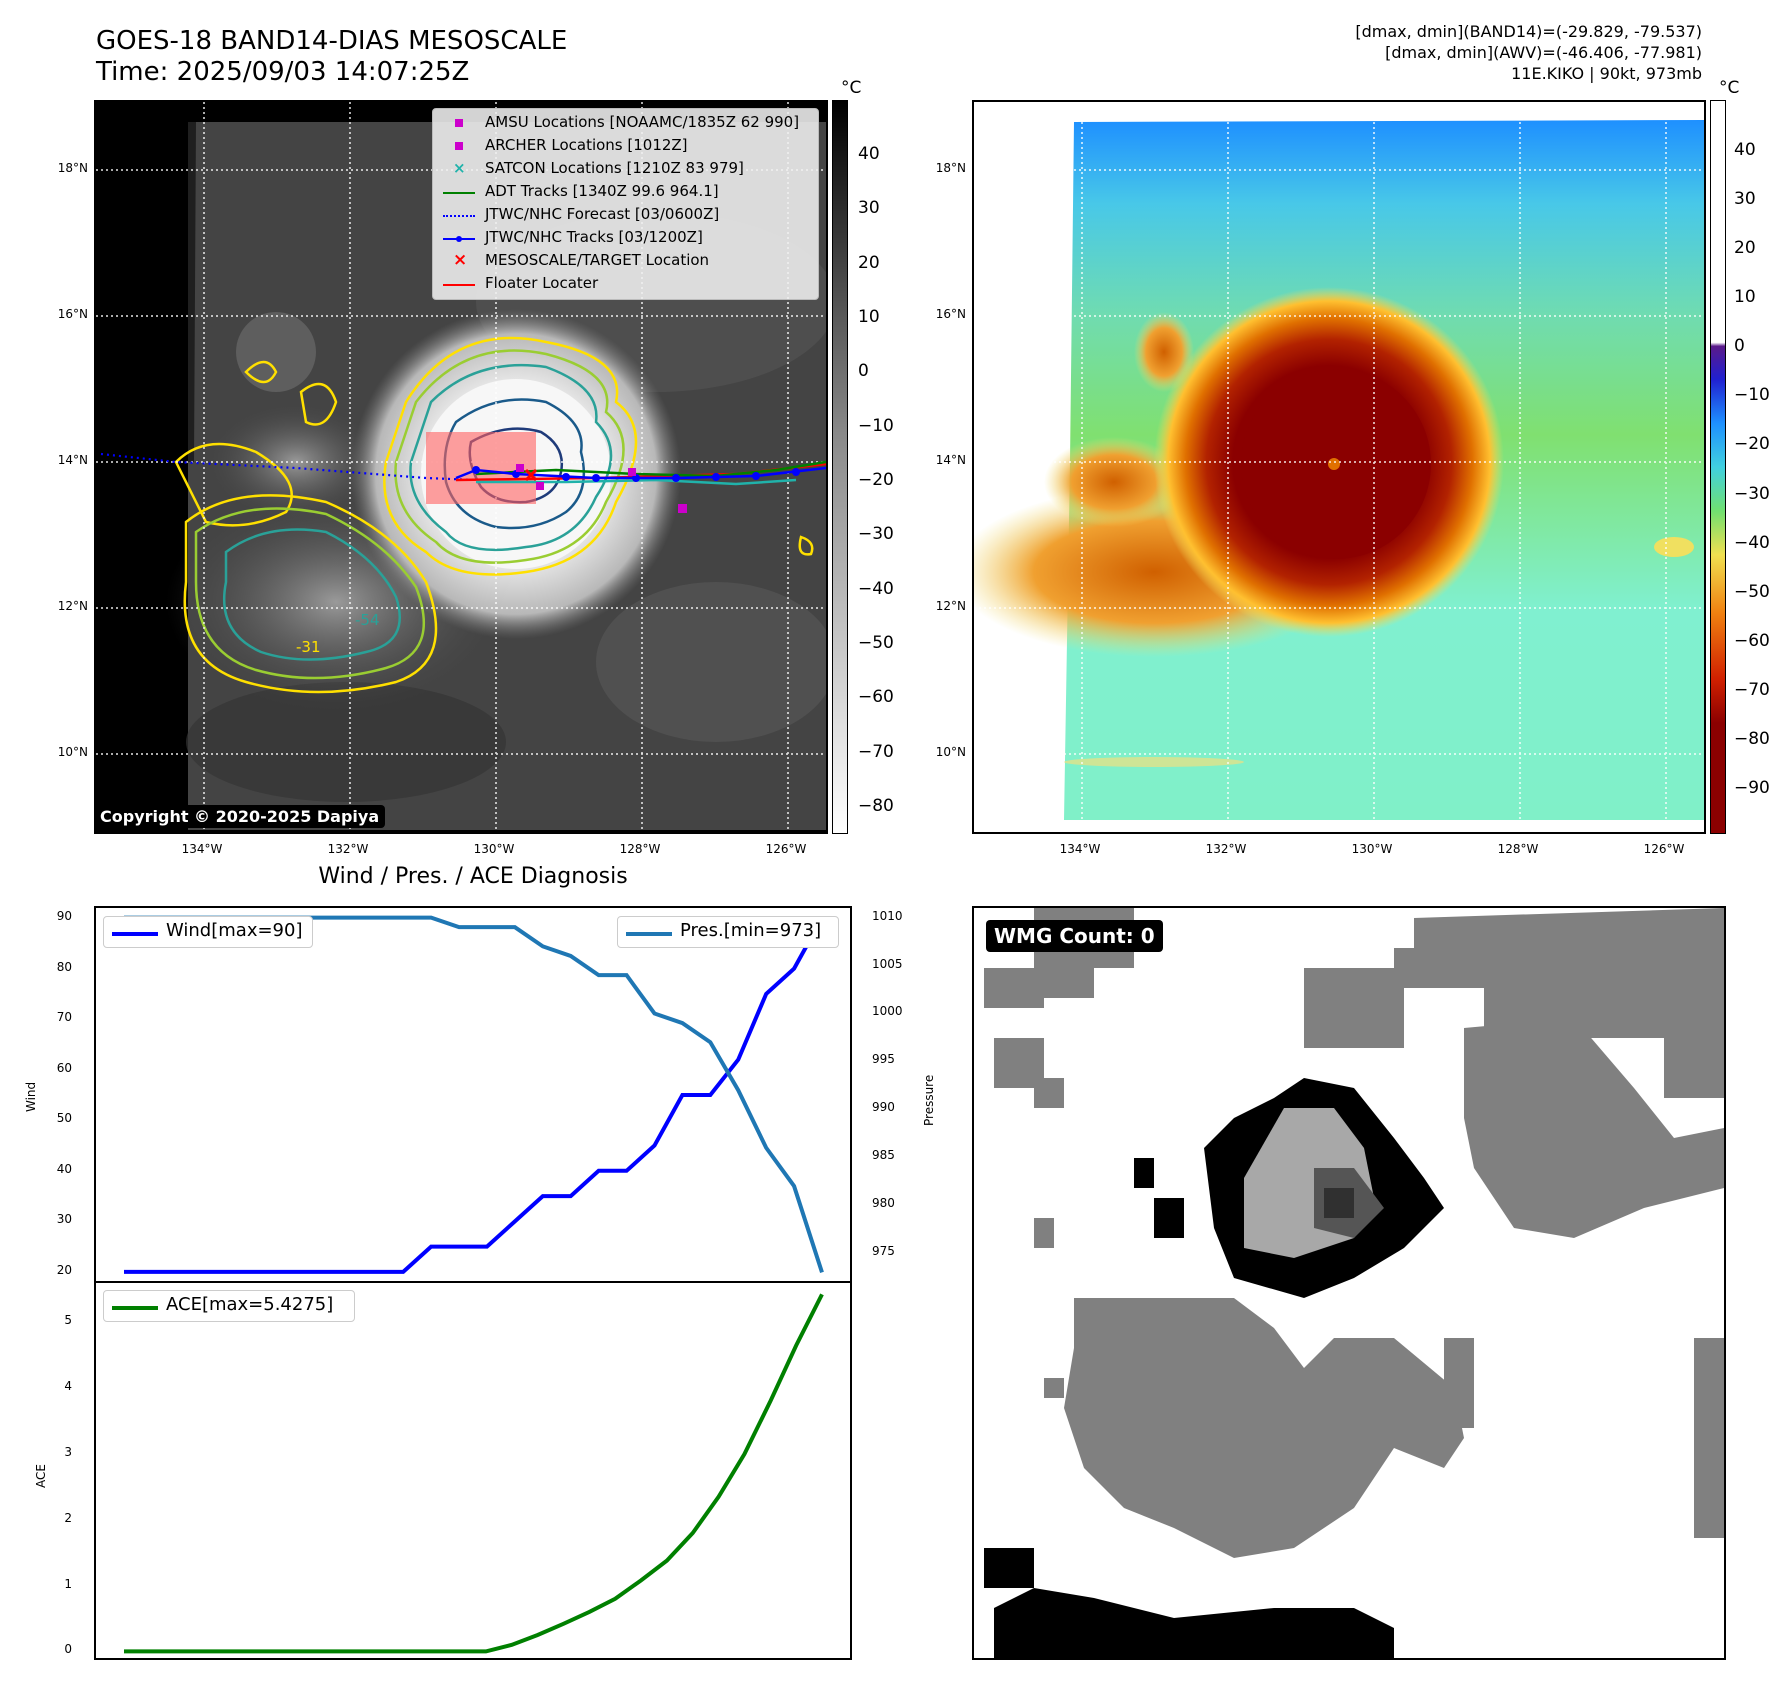  What do you see at coordinates (64, 1269) in the screenshot?
I see `wind-tick-label: 20` at bounding box center [64, 1269].